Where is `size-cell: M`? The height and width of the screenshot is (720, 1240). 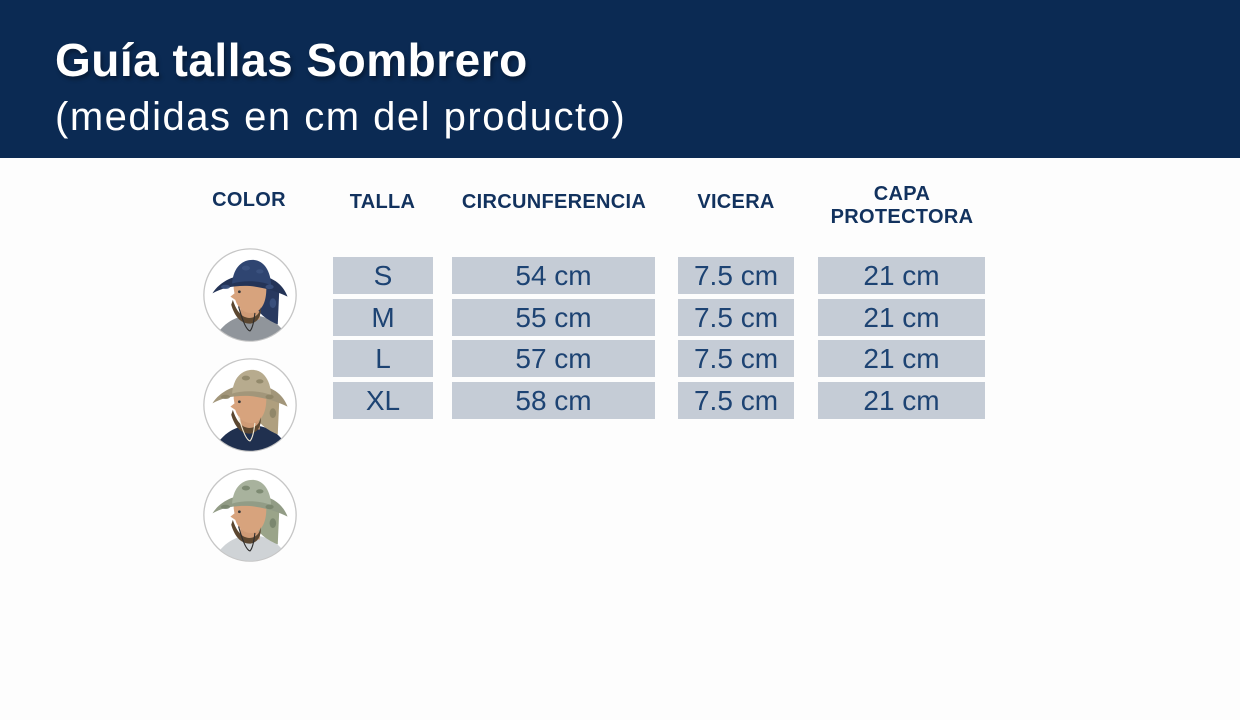
size-cell: M is located at coordinates (383, 317).